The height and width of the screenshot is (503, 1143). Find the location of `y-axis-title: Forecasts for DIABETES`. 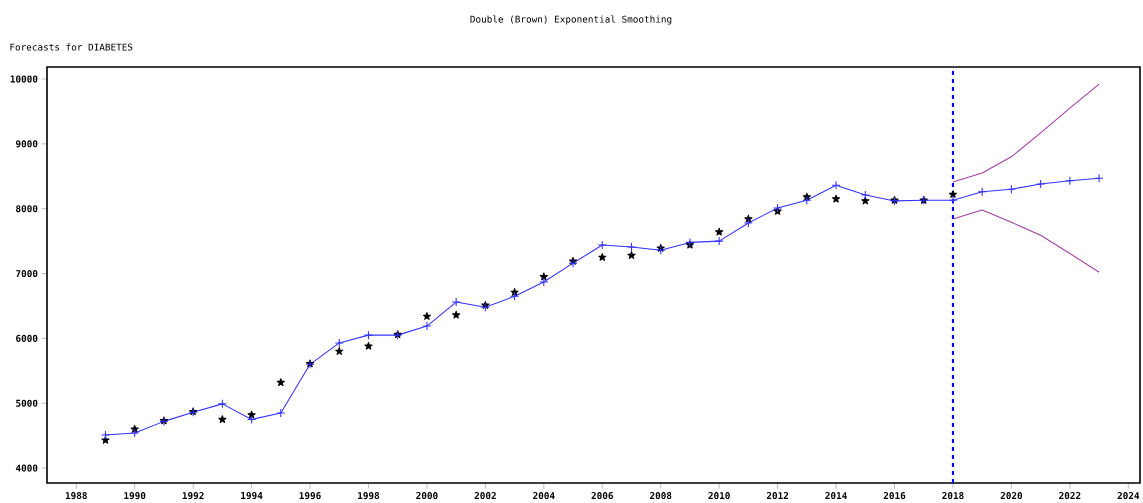

y-axis-title: Forecasts for DIABETES is located at coordinates (71, 47).